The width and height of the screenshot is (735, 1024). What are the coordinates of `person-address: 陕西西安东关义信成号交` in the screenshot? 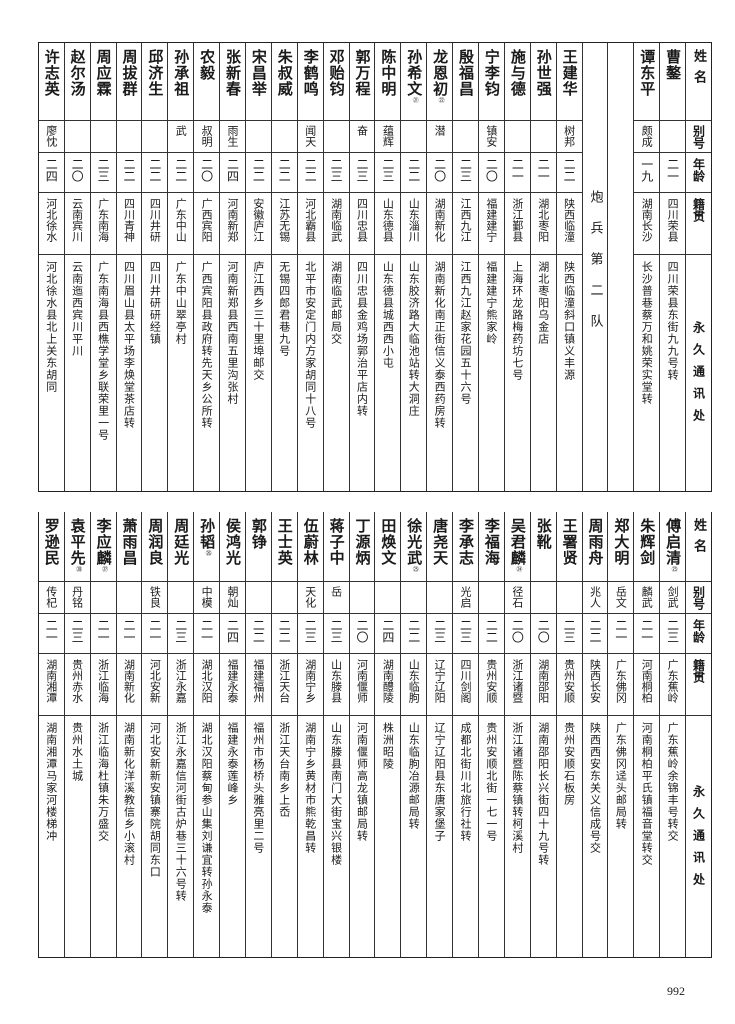 It's located at (595, 788).